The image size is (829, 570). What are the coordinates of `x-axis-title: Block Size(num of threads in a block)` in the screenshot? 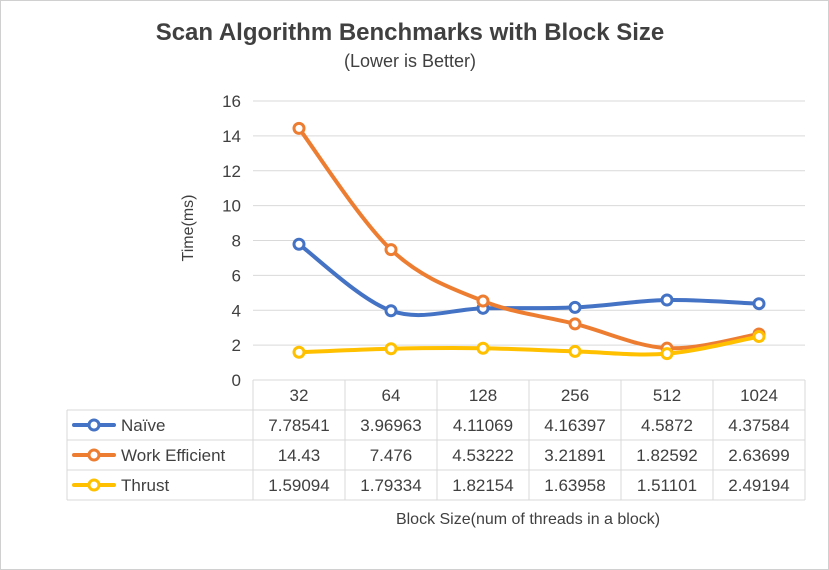 It's located at (528, 519).